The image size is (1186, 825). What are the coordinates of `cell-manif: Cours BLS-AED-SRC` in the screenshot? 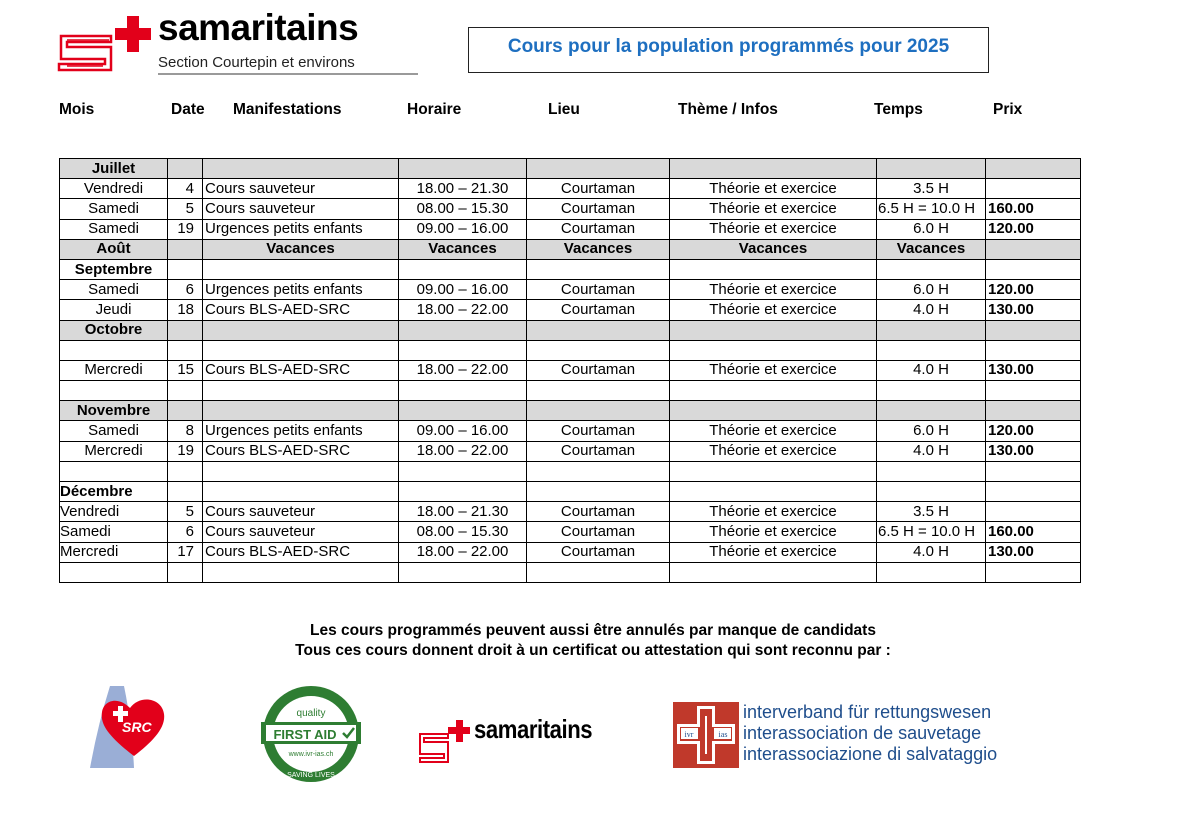 It's located at (300, 310).